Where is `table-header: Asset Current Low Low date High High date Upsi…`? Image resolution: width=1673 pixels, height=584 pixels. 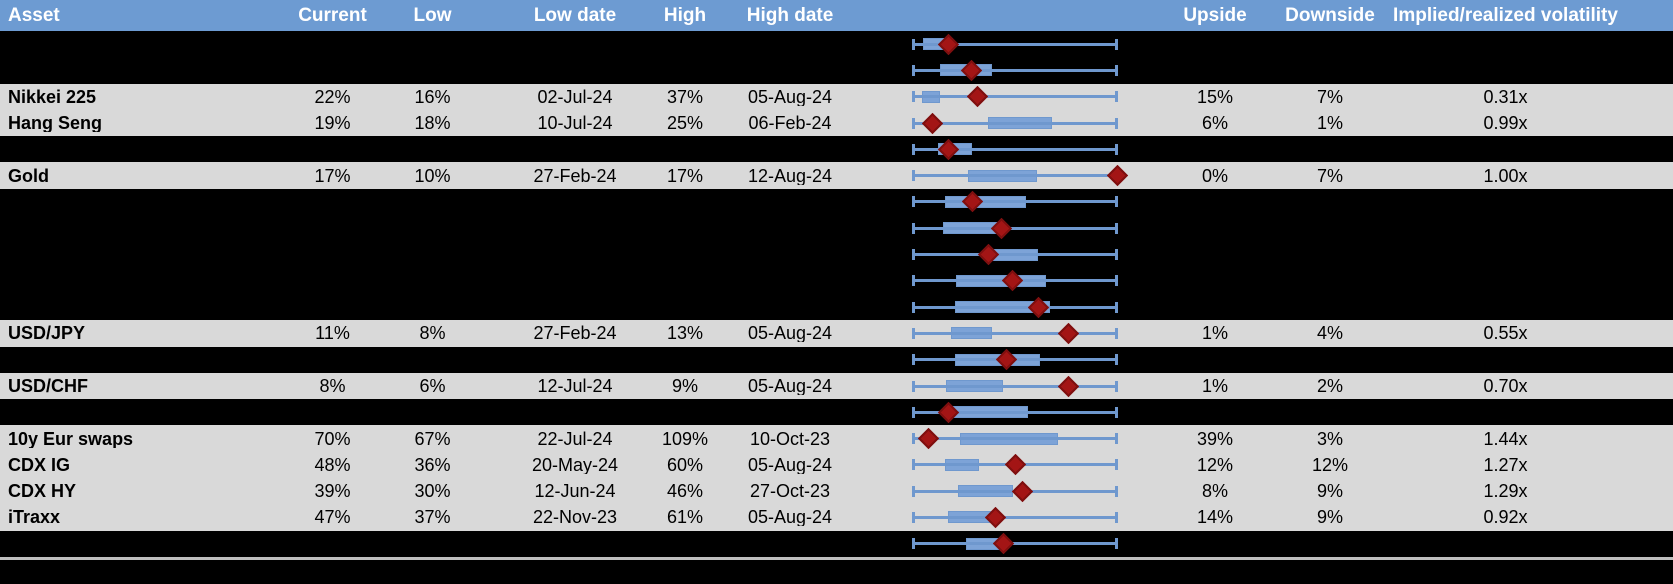 table-header: Asset Current Low Low date High High date Upsi… is located at coordinates (836, 15).